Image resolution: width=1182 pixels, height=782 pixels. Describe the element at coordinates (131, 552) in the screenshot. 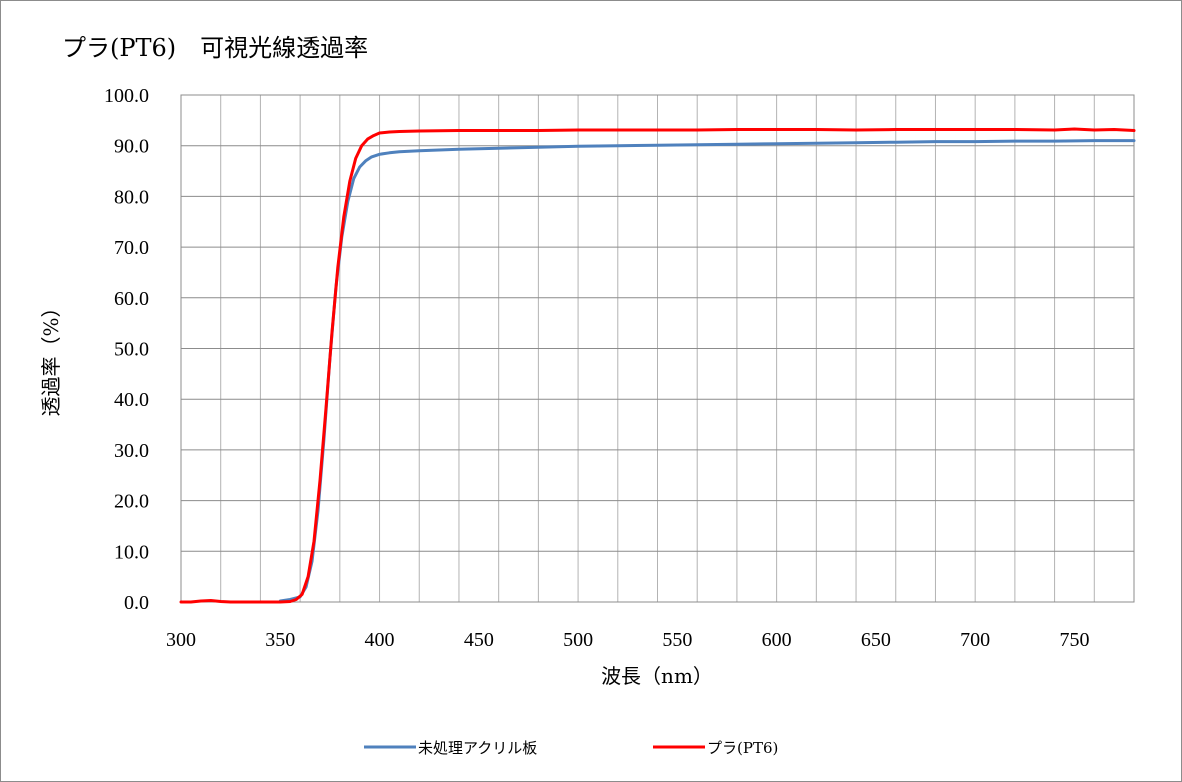

I see `y-tick-label: 10.0` at that location.